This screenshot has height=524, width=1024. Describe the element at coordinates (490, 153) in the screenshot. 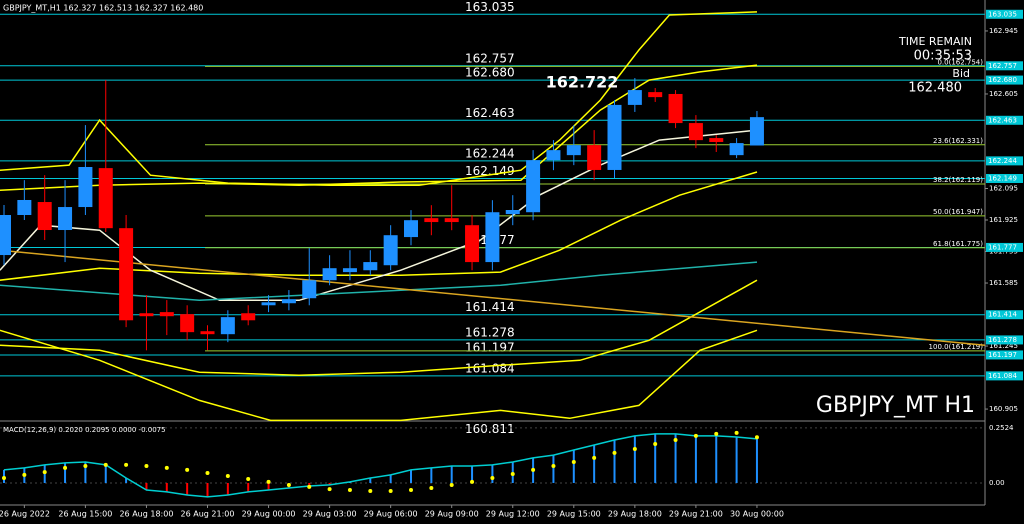

I see `level-text: 162.244` at that location.